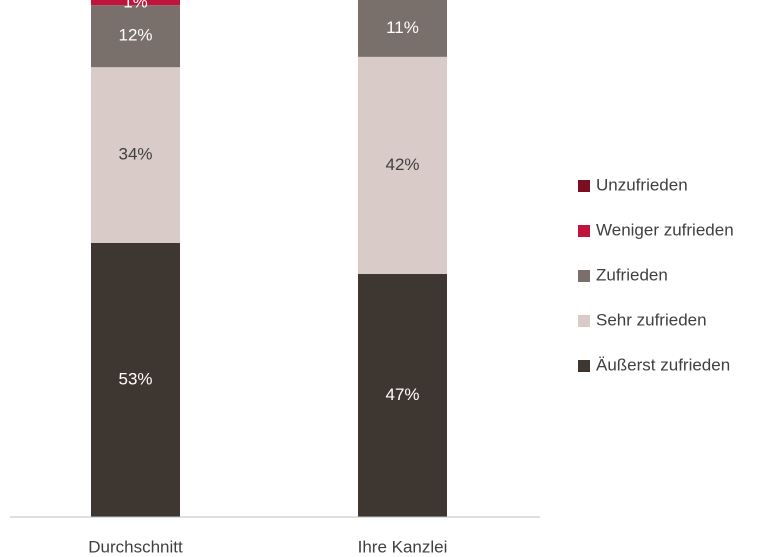 The height and width of the screenshot is (557, 779). Describe the element at coordinates (632, 274) in the screenshot. I see `legend-label: Zufrieden` at that location.